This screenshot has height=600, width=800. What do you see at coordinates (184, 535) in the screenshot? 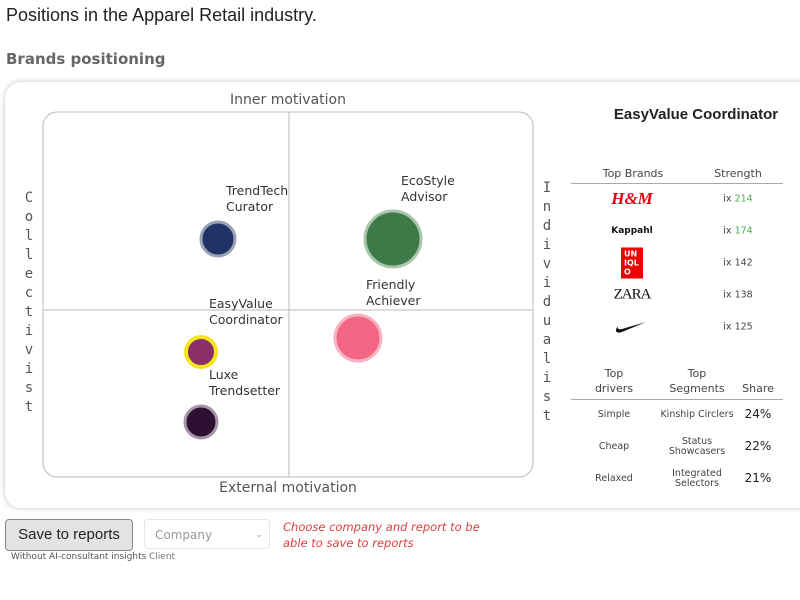
I see `select-text: Company` at bounding box center [184, 535].